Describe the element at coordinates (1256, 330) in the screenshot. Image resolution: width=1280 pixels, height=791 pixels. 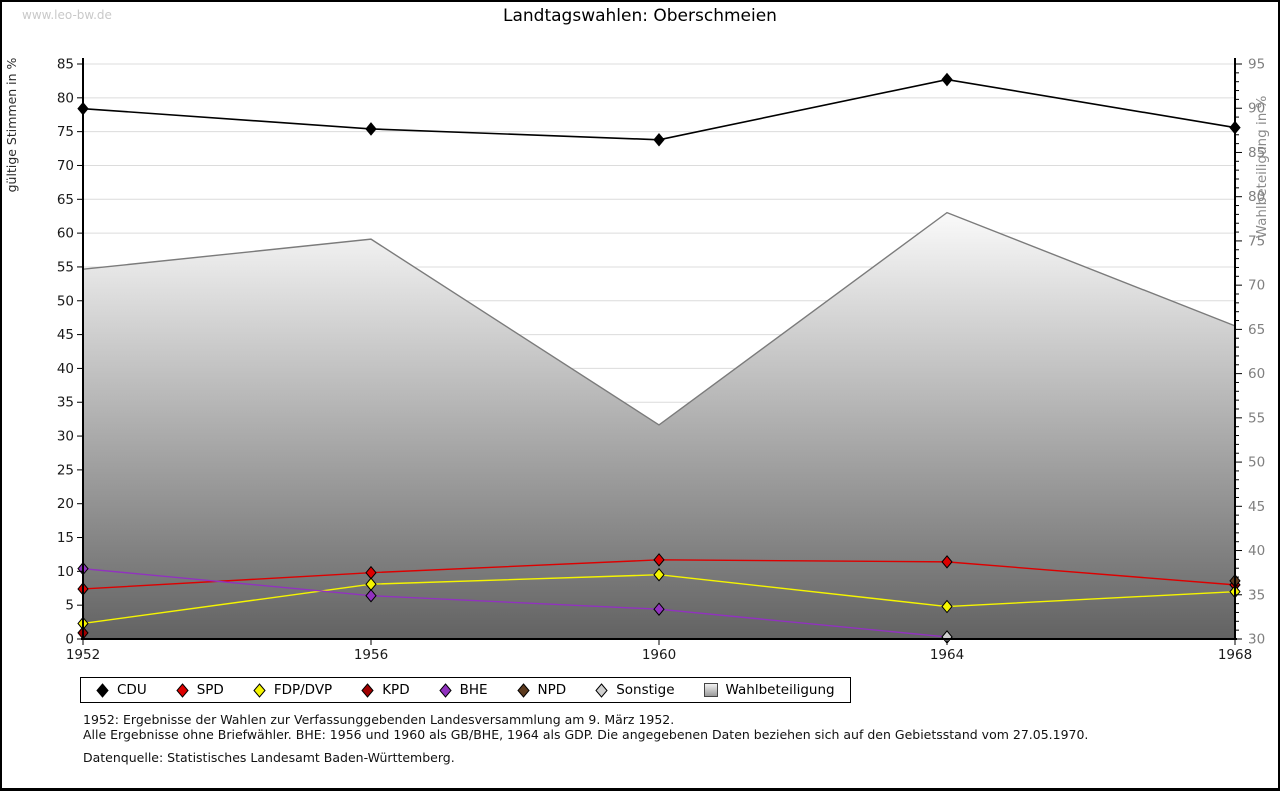
I see `right-axis-tick-label: 65` at that location.